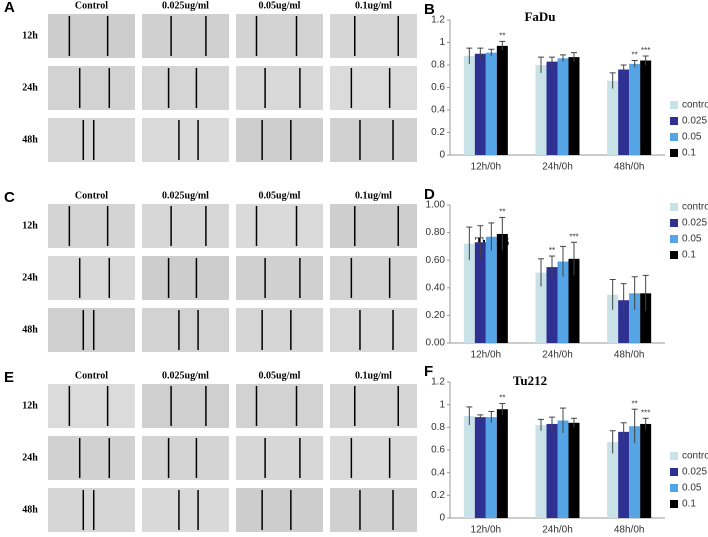 This screenshot has width=708, height=537. I want to click on chart-title: Tu212, so click(530, 380).